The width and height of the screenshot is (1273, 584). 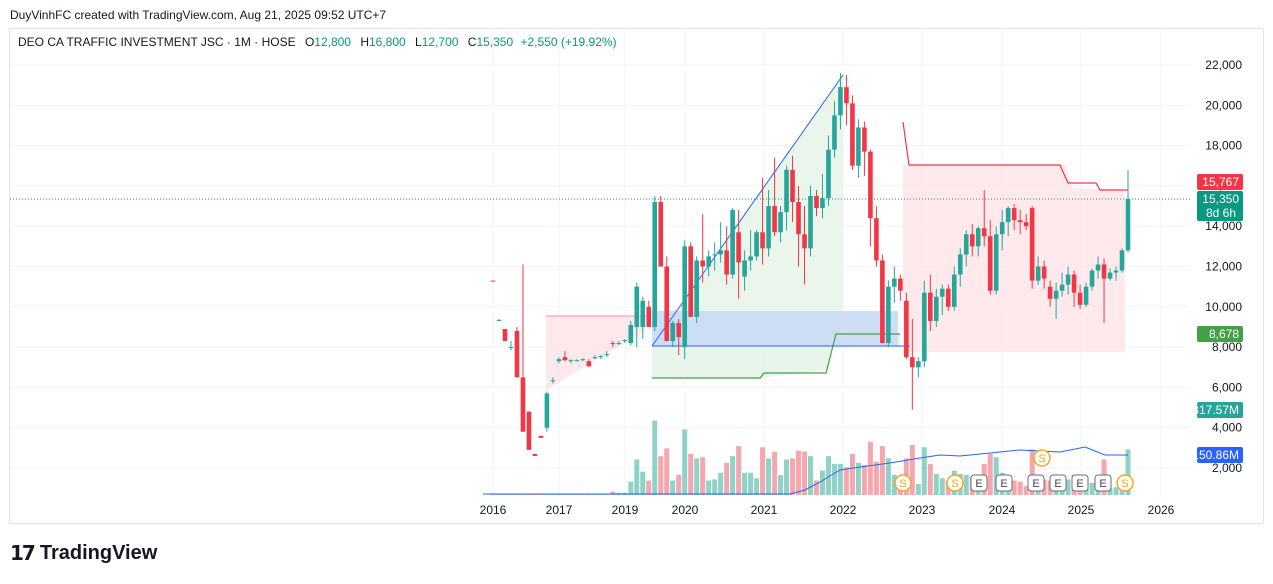 I want to click on brand-name: TradingView, so click(x=98, y=552).